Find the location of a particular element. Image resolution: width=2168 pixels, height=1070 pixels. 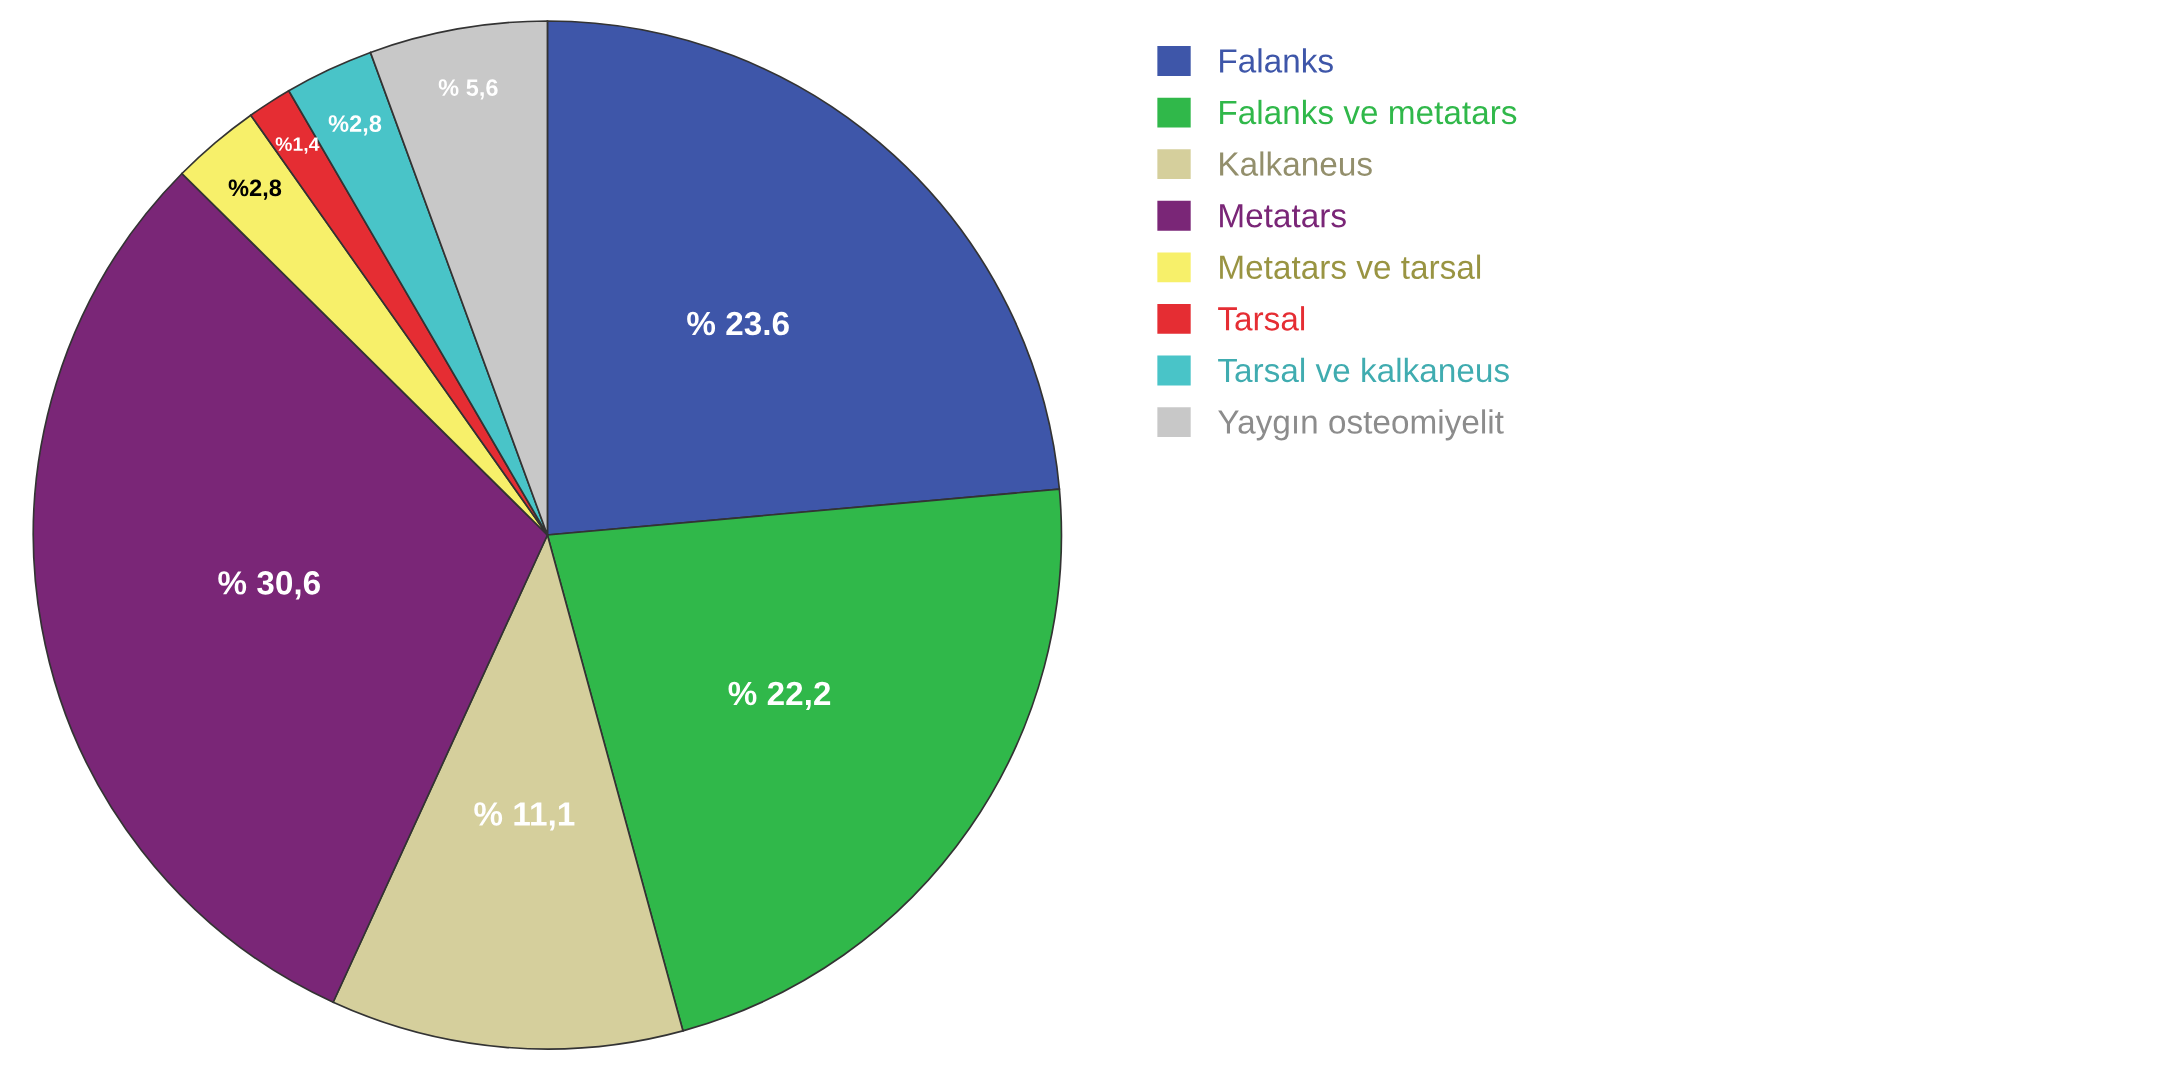

legend-label: Kalkaneus is located at coordinates (1296, 163).